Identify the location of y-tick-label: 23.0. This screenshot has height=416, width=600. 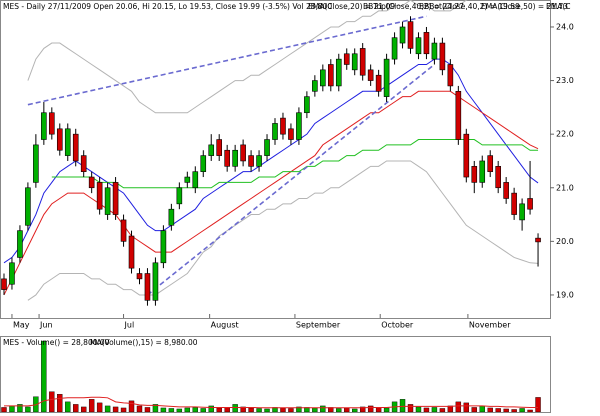
(565, 80).